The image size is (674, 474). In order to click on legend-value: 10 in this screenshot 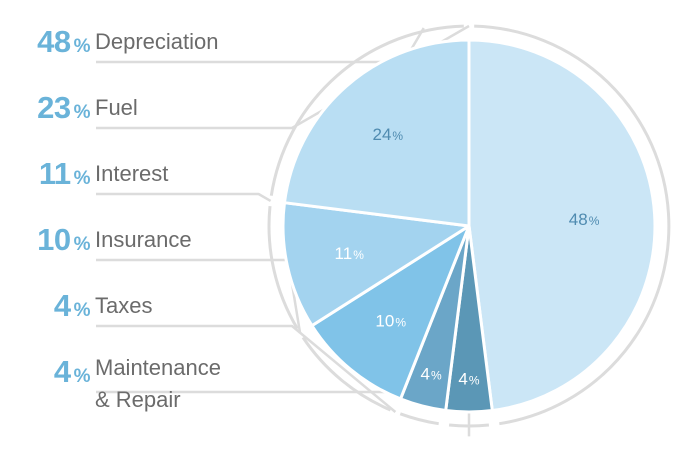, I will do `click(54, 239)`.